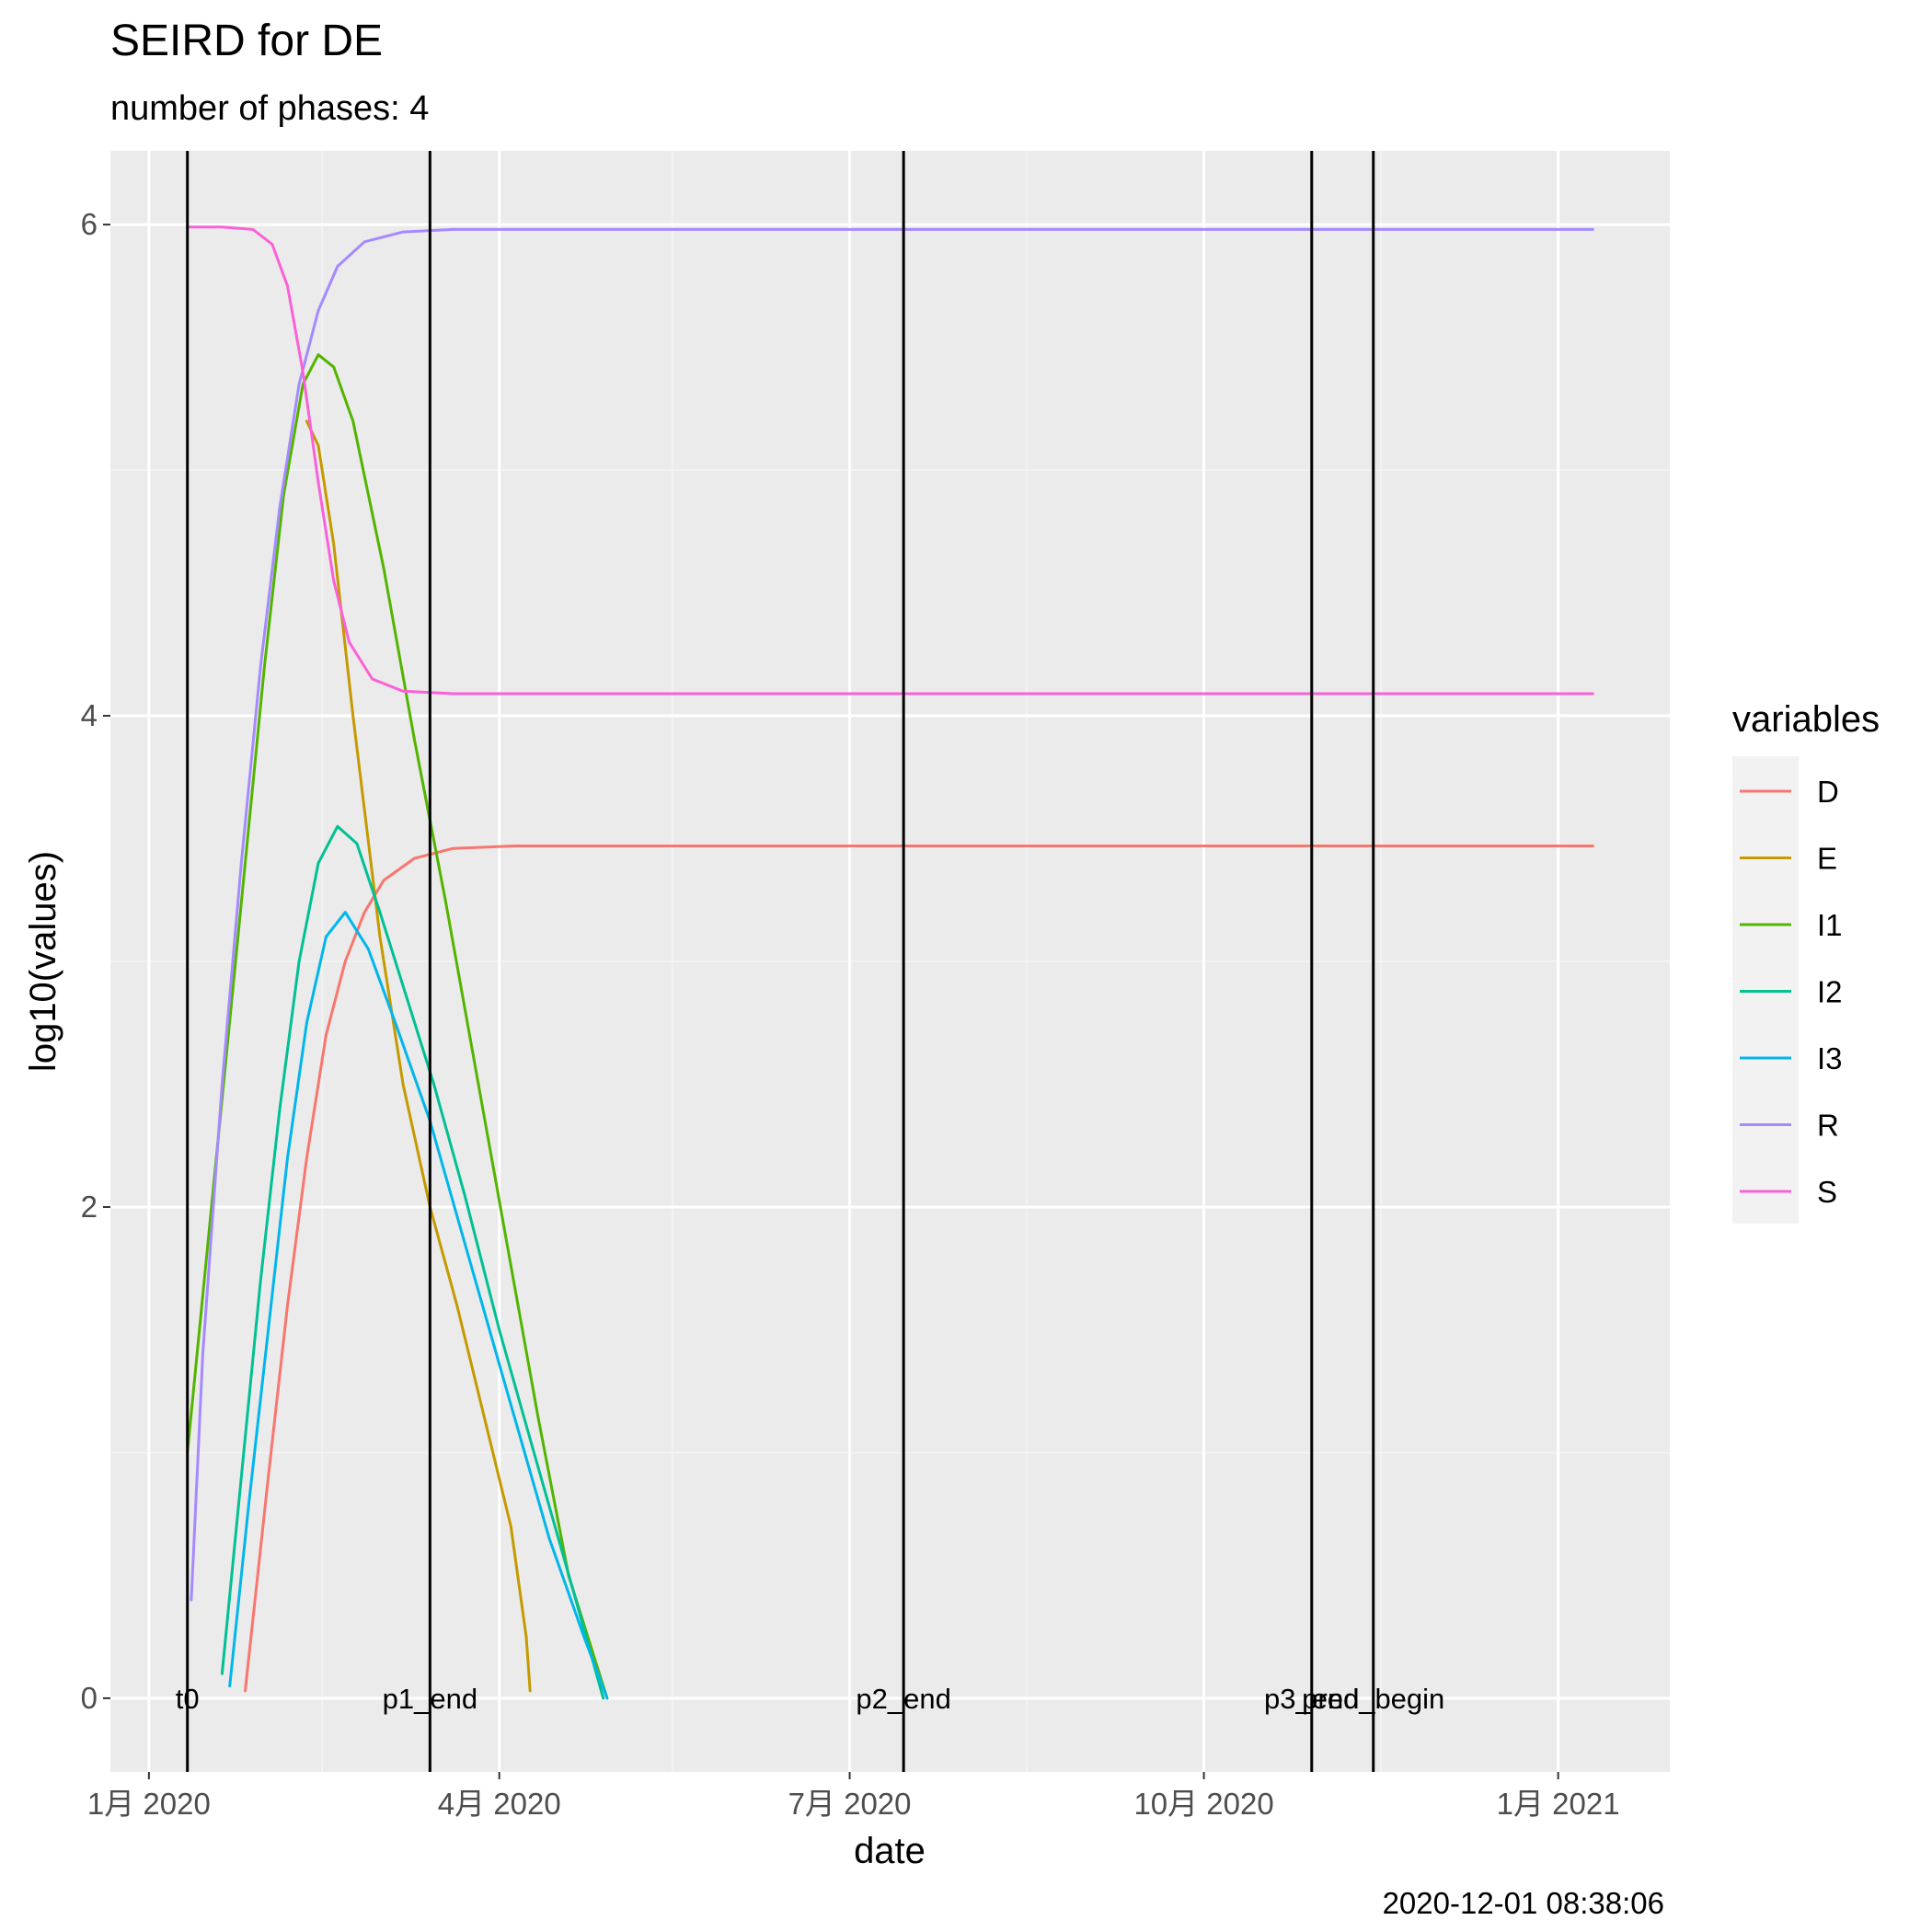 Image resolution: width=1932 pixels, height=1932 pixels. I want to click on x-tick-label: 10月 2020, so click(1203, 1804).